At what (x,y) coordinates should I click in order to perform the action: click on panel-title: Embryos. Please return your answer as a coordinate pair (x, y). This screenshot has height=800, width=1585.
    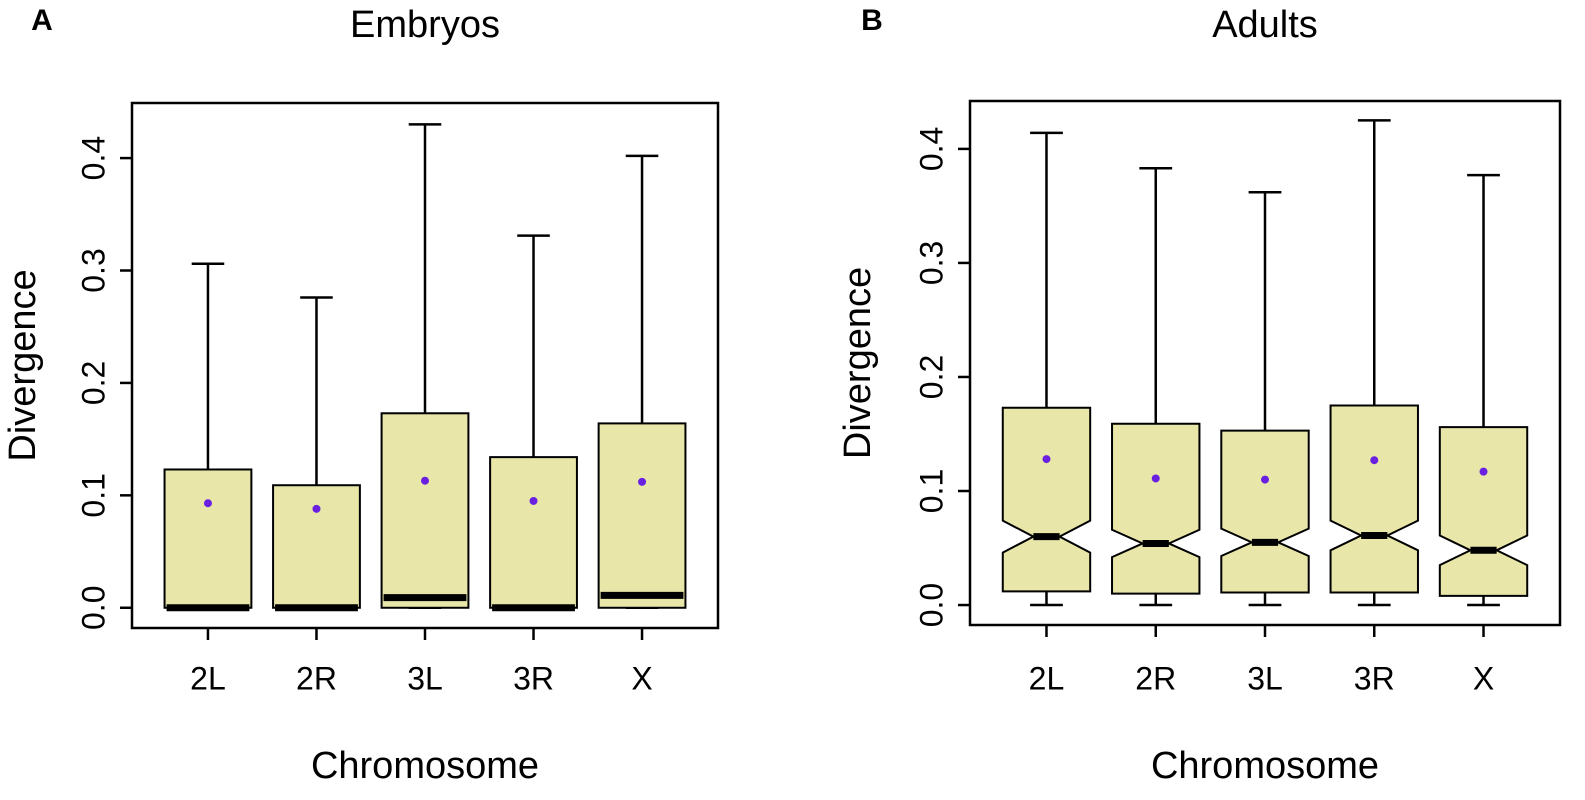
    Looking at the image, I should click on (425, 25).